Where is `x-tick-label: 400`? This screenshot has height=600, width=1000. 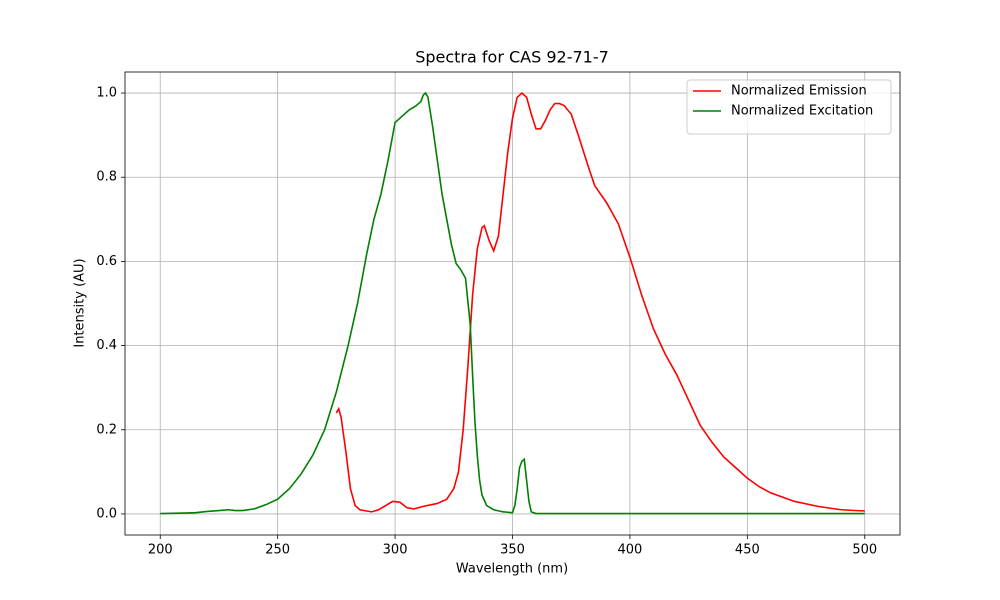
x-tick-label: 400 is located at coordinates (630, 550).